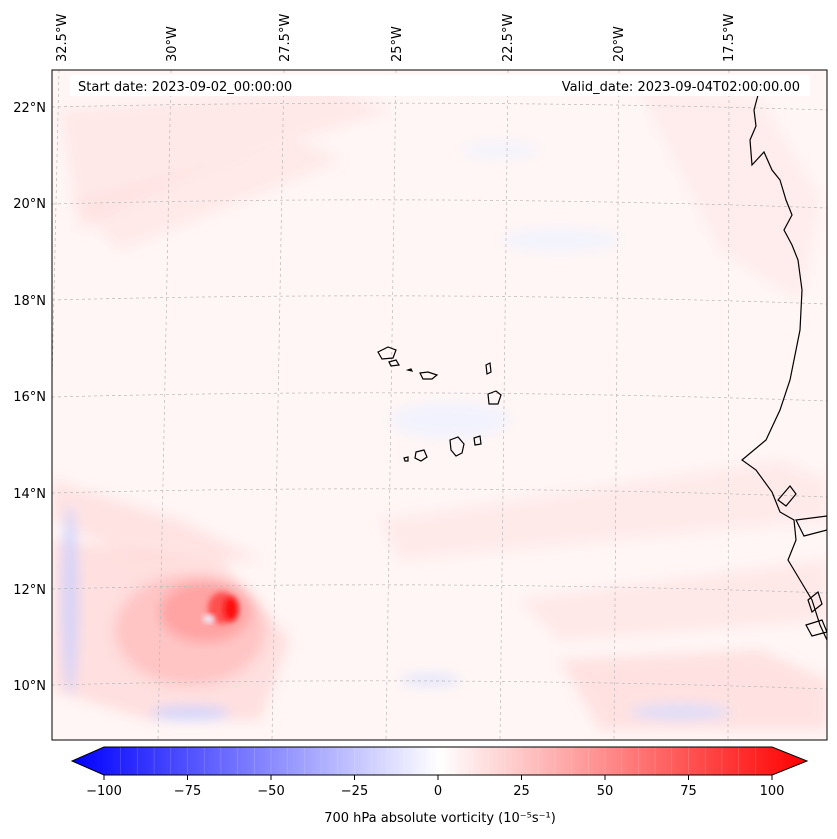  What do you see at coordinates (438, 777) in the screenshot?
I see `colorbar-ticks` at bounding box center [438, 777].